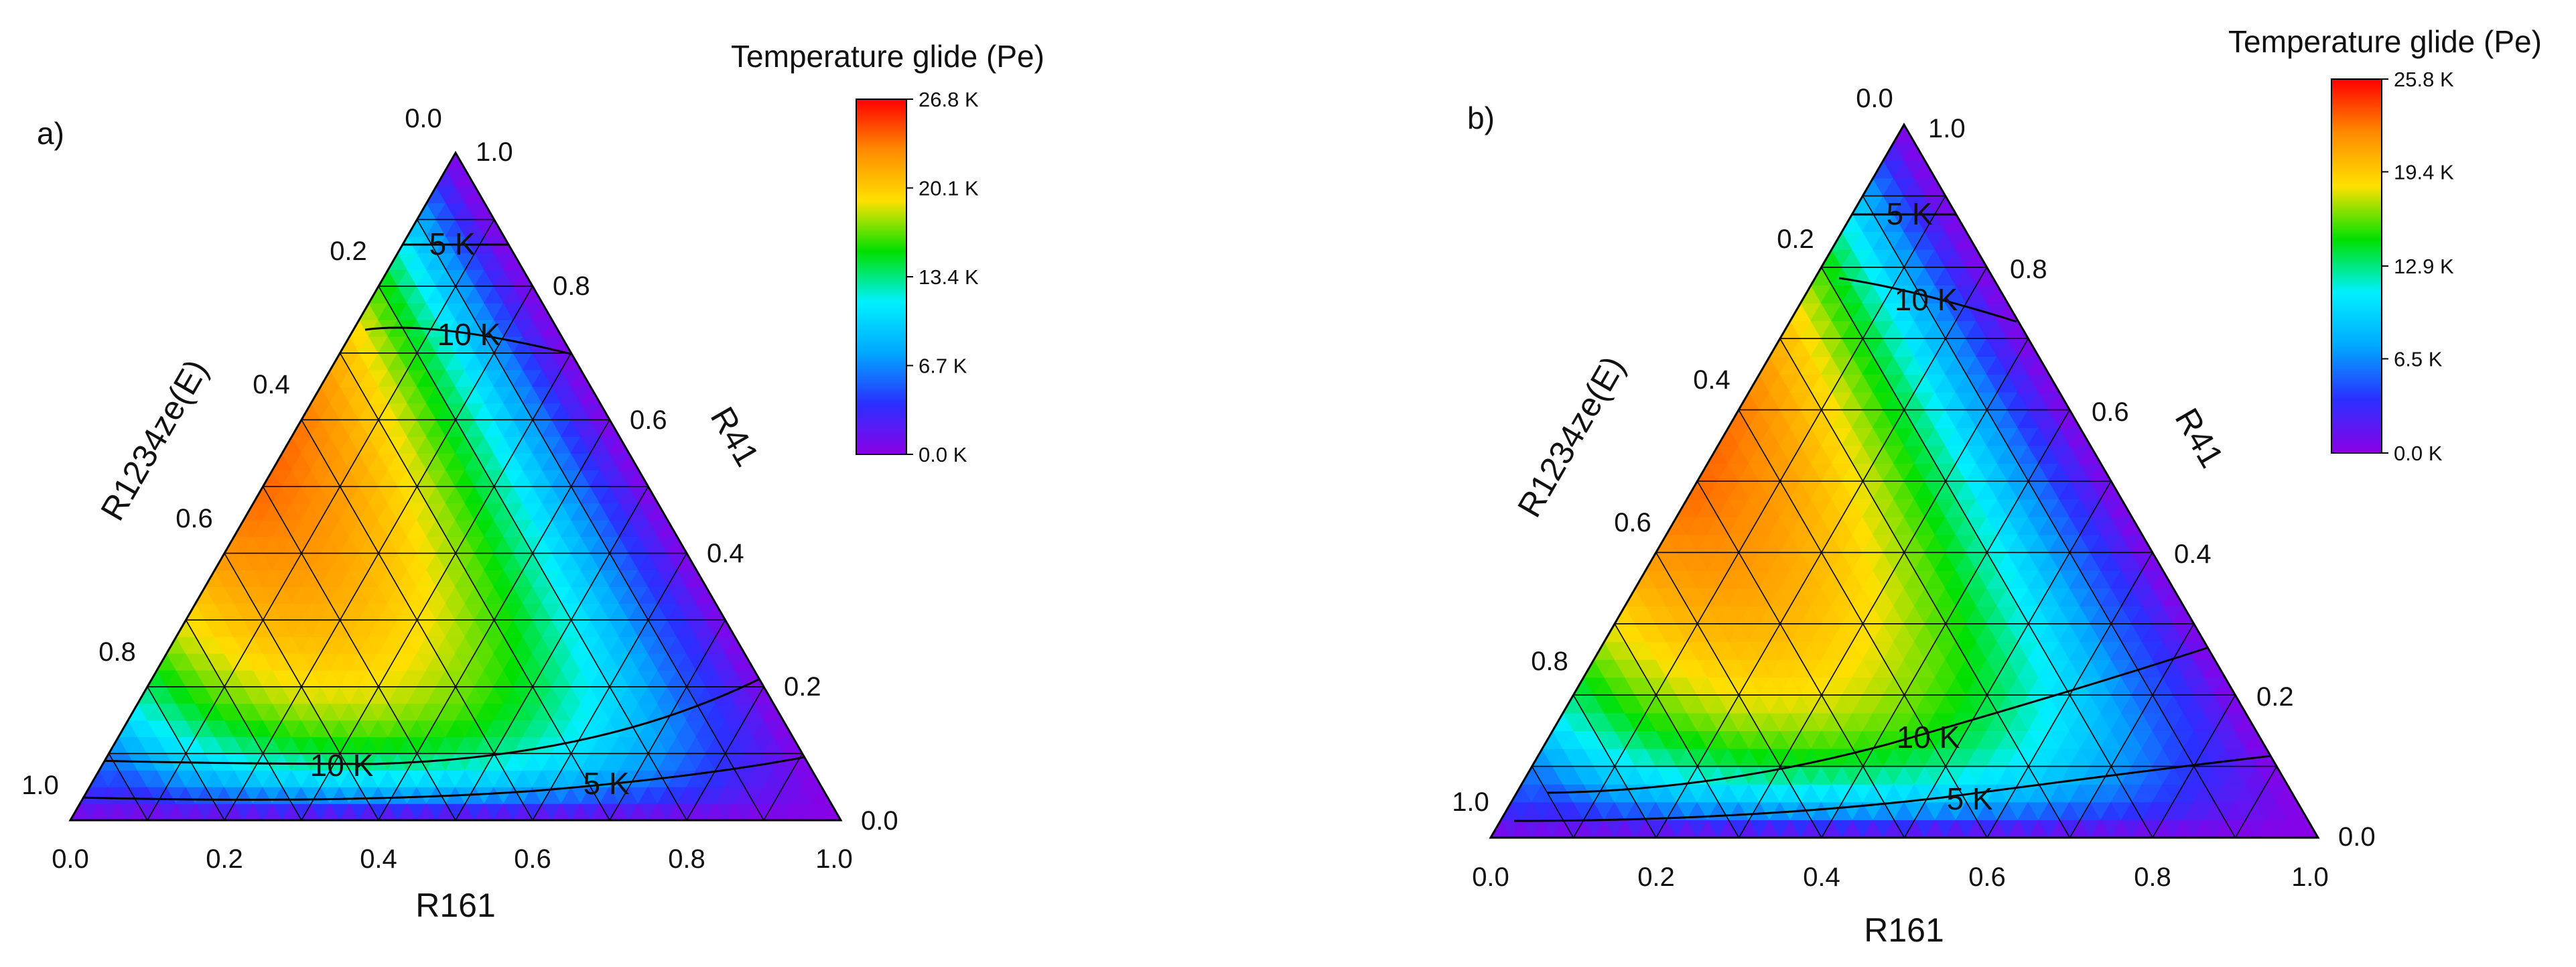 This screenshot has height=967, width=2576. Describe the element at coordinates (725, 553) in the screenshot. I see `tick-right-a-2: 0.4` at that location.